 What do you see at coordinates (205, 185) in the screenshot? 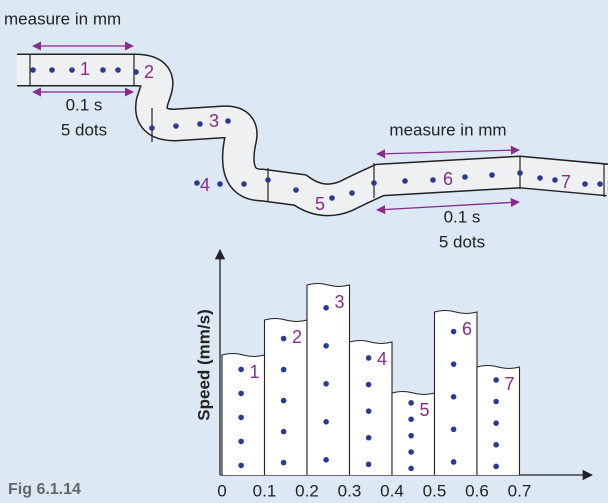
I see `segment-label: 4` at bounding box center [205, 185].